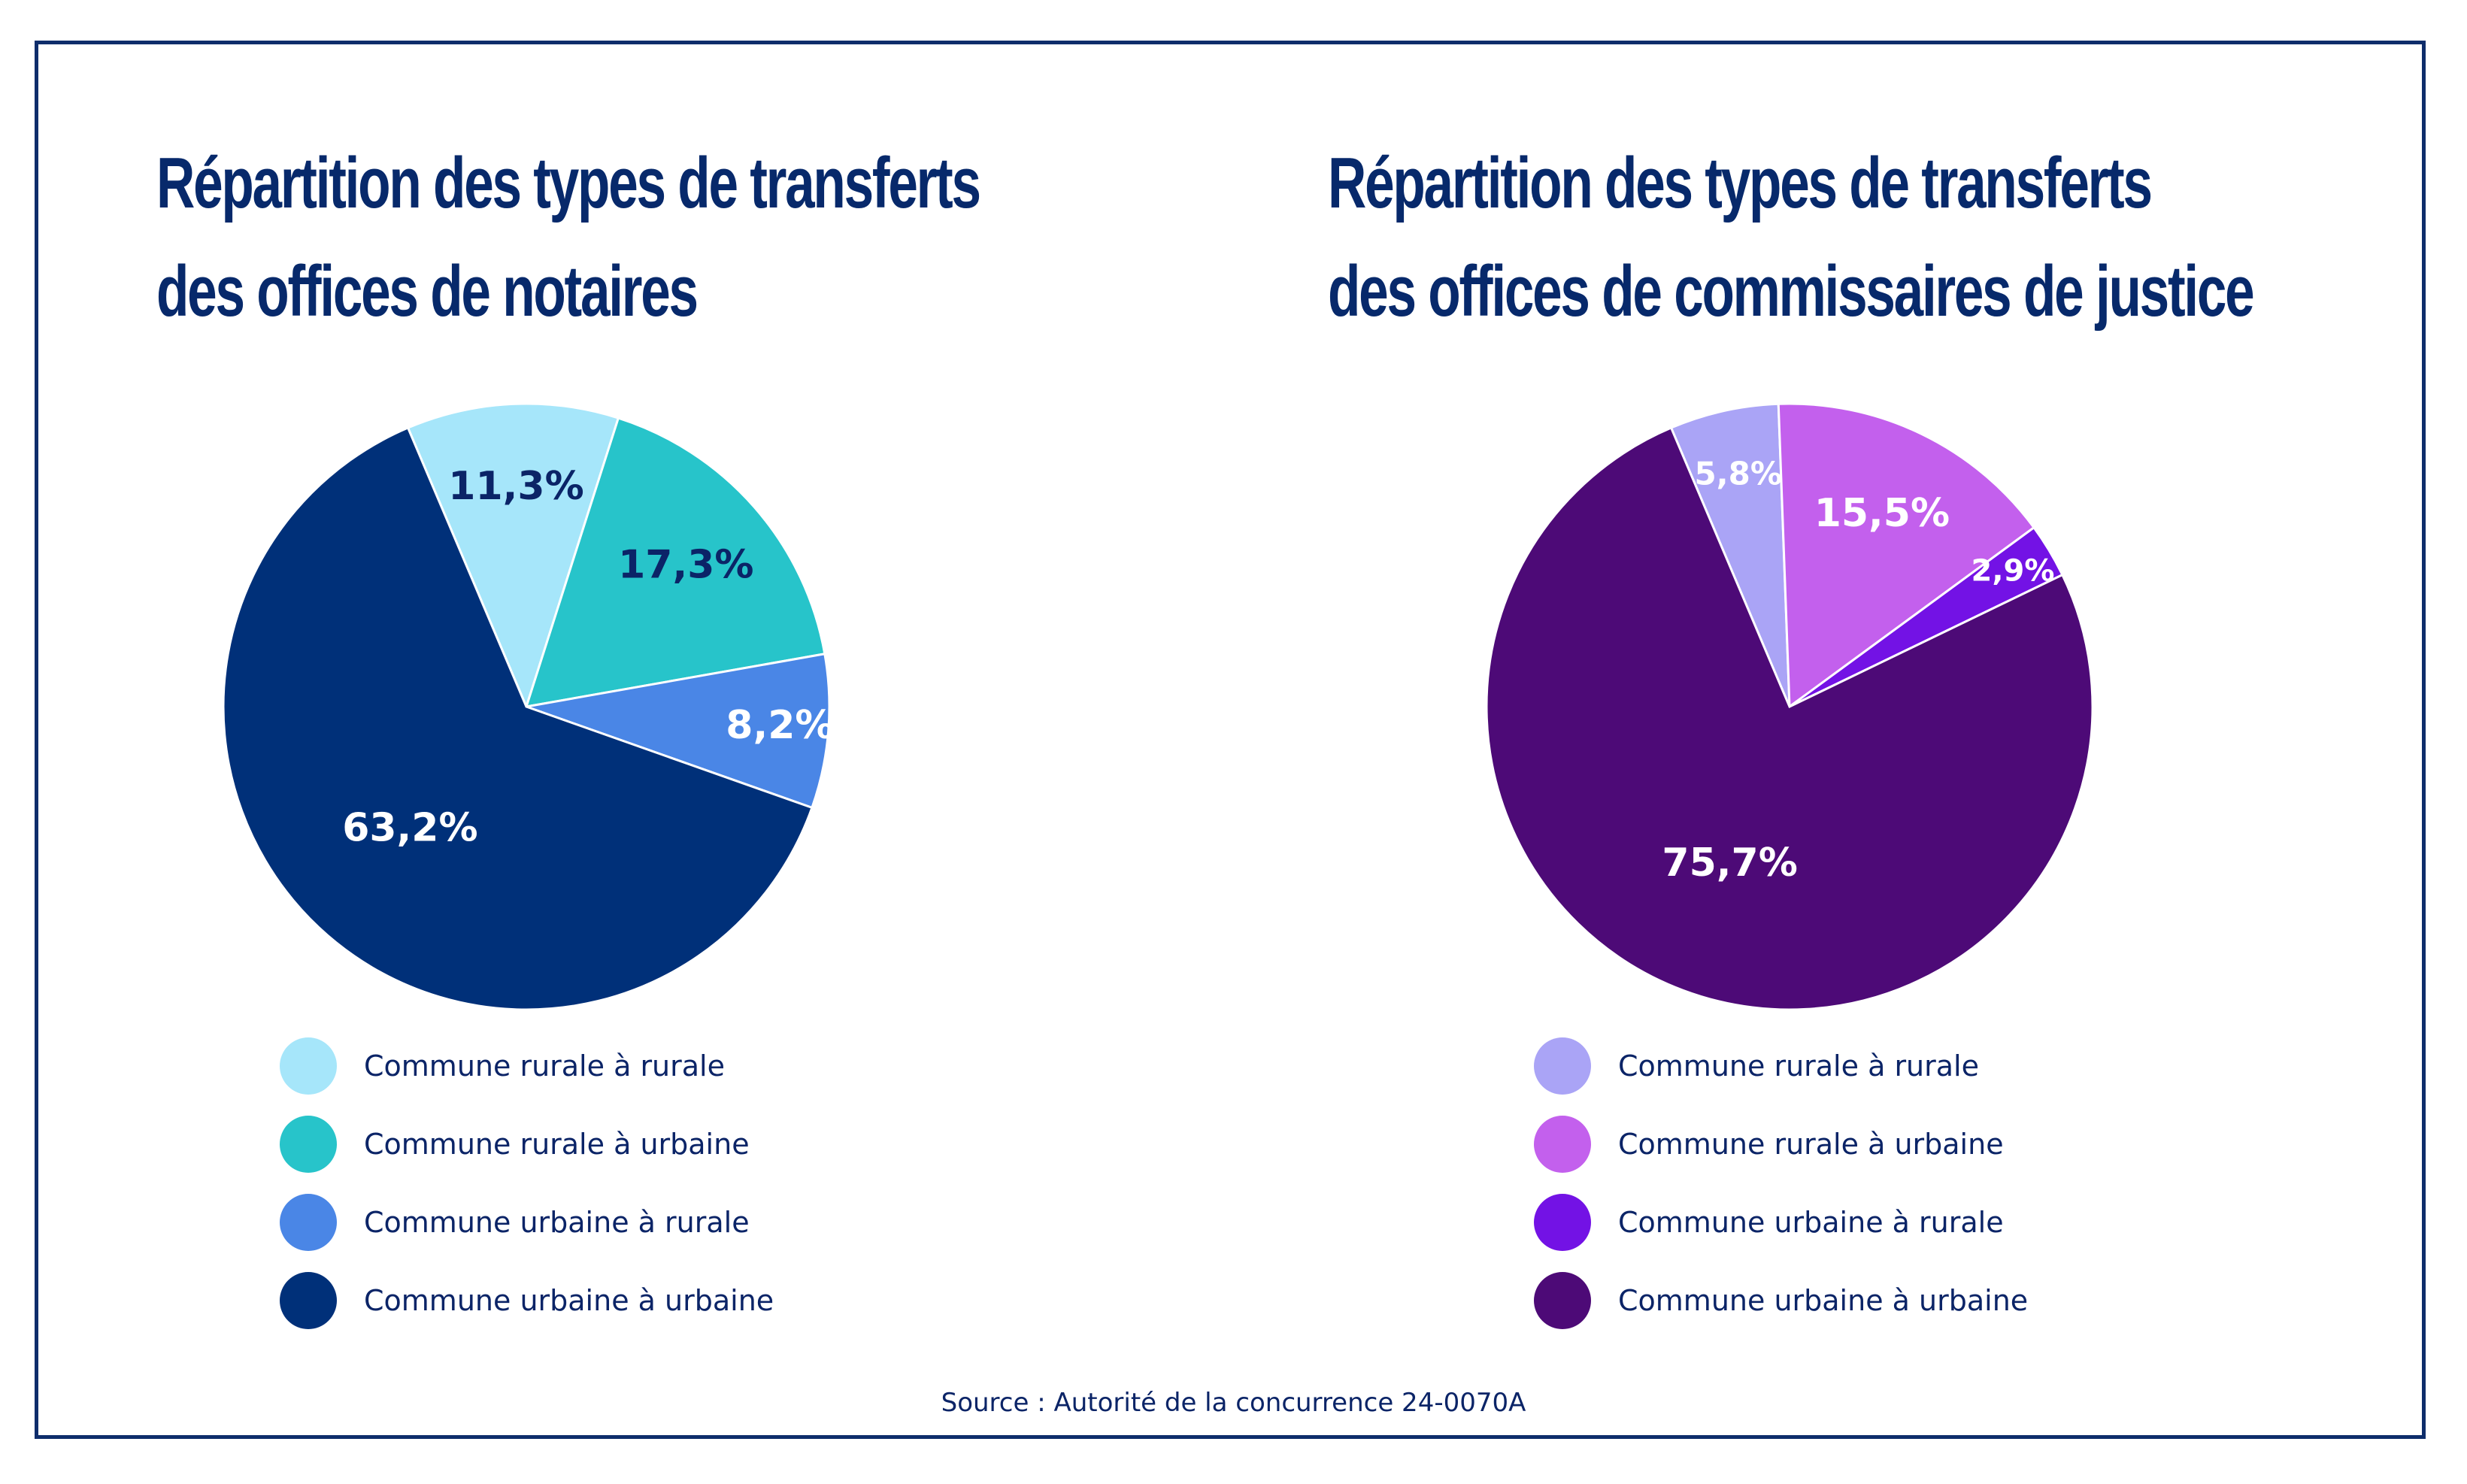  Describe the element at coordinates (686, 564) in the screenshot. I see `pie-slice-label: 17,3%` at that location.